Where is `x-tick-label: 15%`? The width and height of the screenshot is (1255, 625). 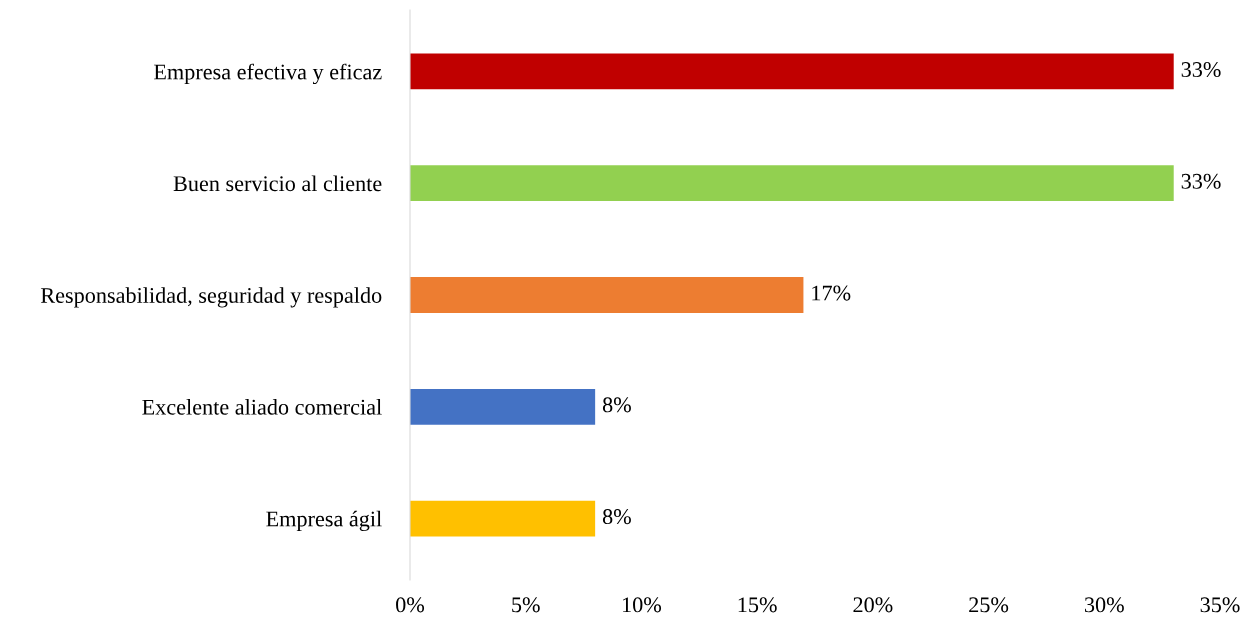
x-tick-label: 15% is located at coordinates (757, 605).